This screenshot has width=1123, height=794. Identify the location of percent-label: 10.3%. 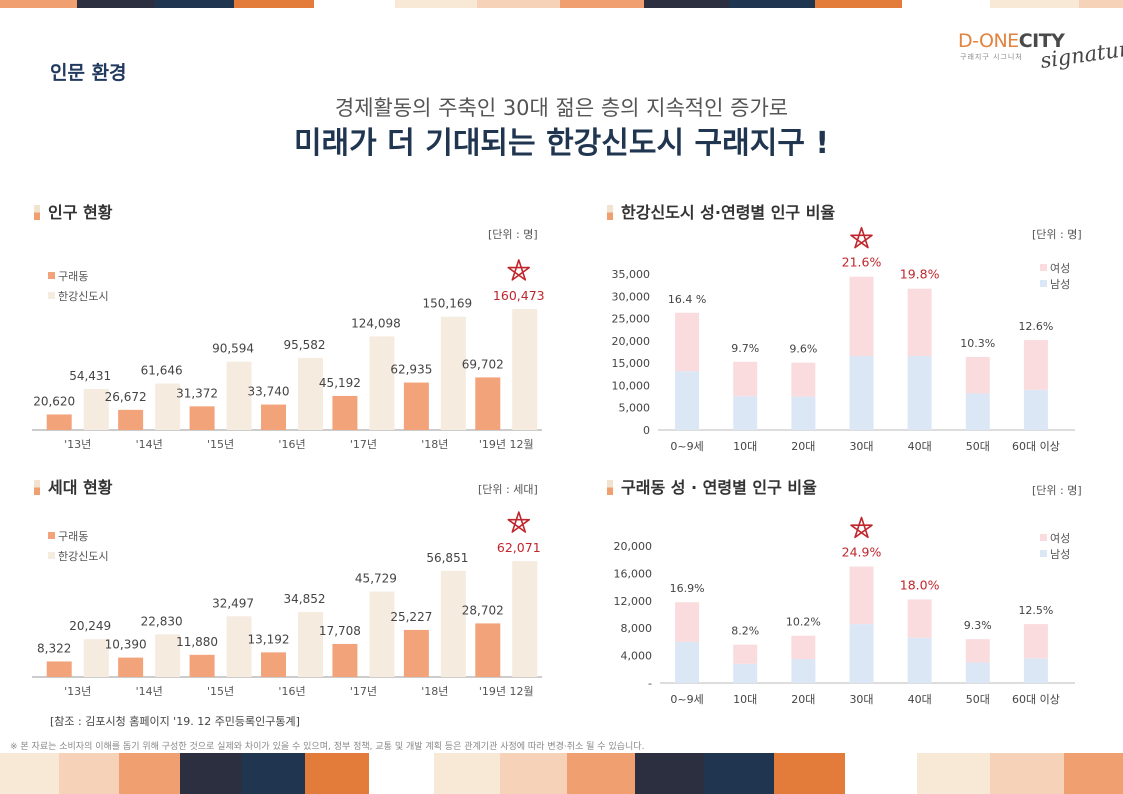
(977, 343).